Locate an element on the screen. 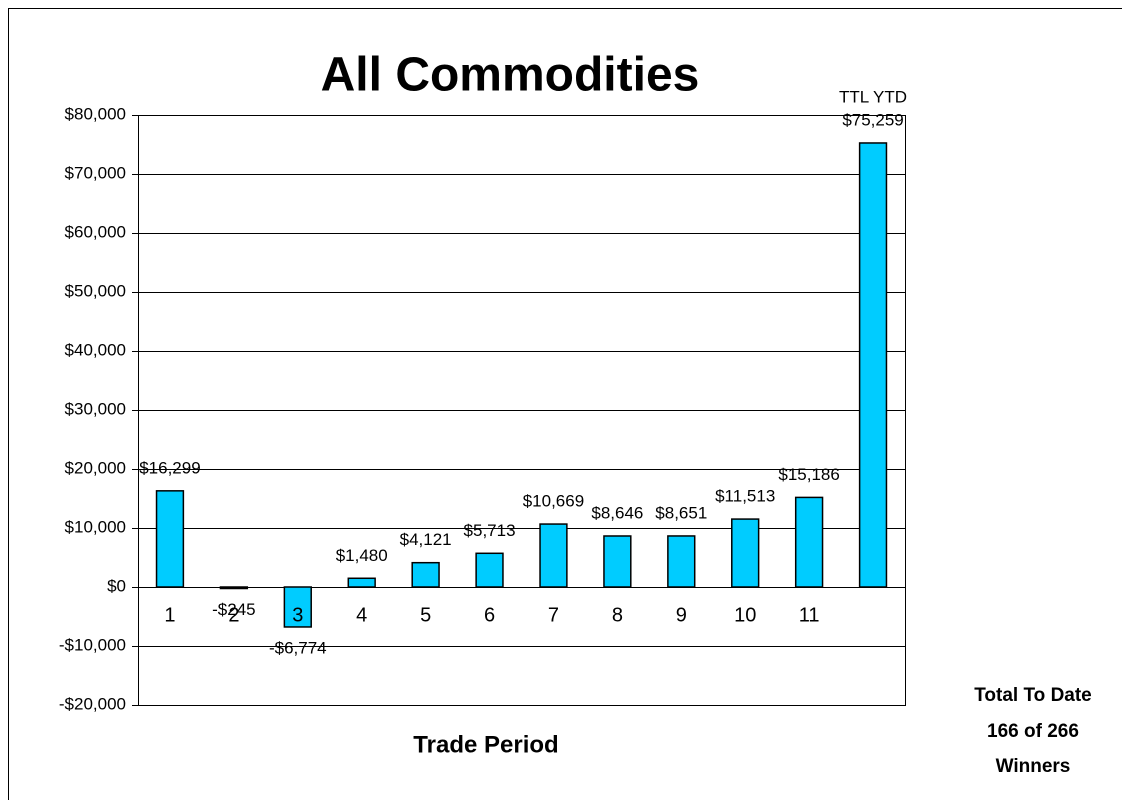 The height and width of the screenshot is (800, 1122). data-label: $16,299 is located at coordinates (169, 467).